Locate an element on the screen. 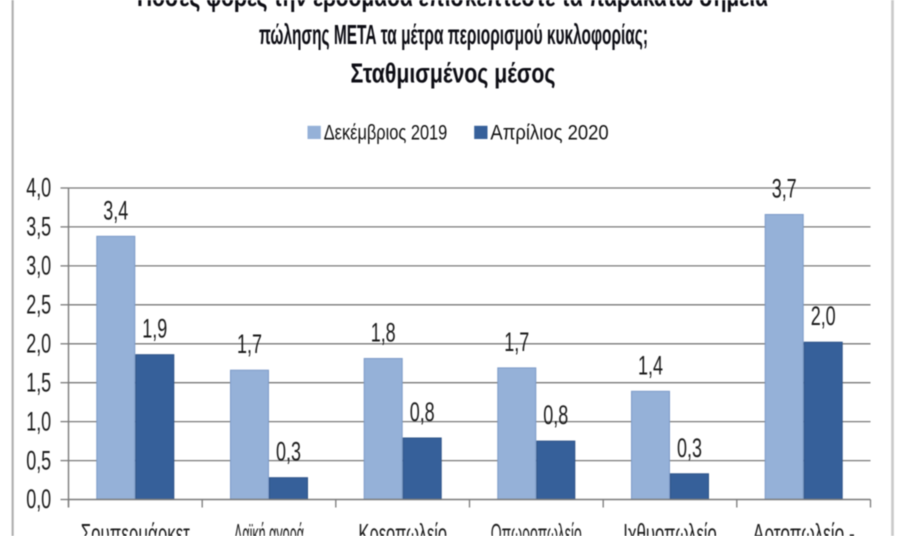 This screenshot has height=536, width=907. svg-text: Αρτοπωλείο - is located at coordinates (804, 527).